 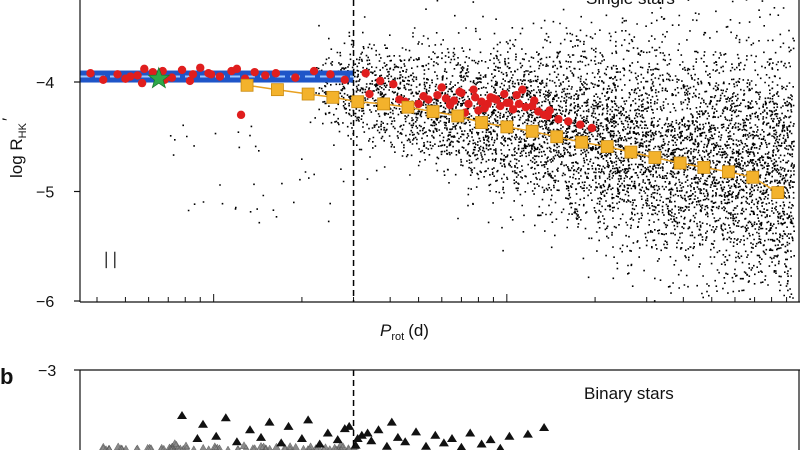 I want to click on triangle-points, so click(x=363, y=430).